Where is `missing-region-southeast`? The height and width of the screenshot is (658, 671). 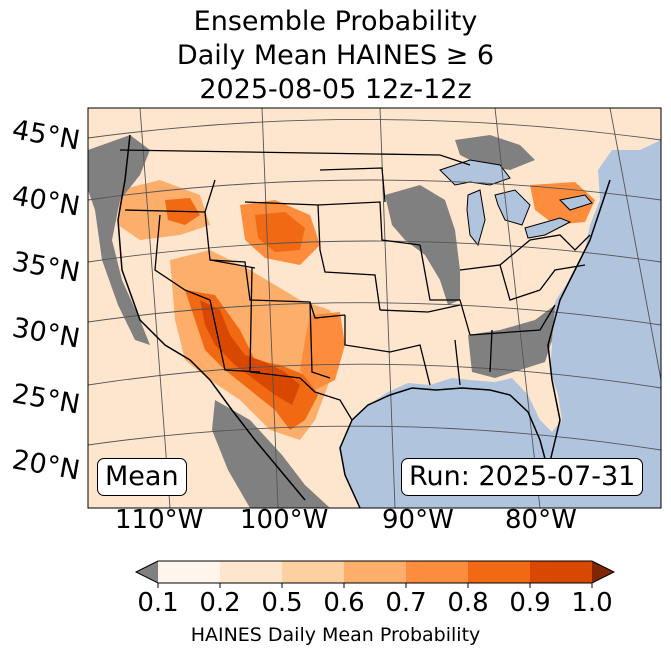
missing-region-southeast is located at coordinates (511, 341).